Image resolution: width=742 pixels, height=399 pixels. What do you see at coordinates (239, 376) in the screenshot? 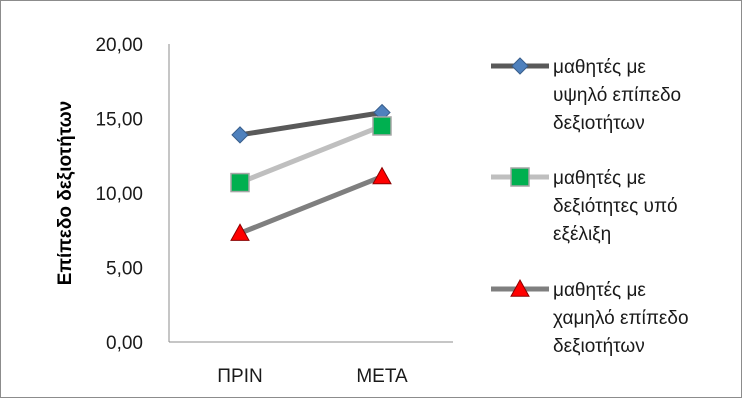
I see `x-tick-label: ΠΡΙΝ` at bounding box center [239, 376].